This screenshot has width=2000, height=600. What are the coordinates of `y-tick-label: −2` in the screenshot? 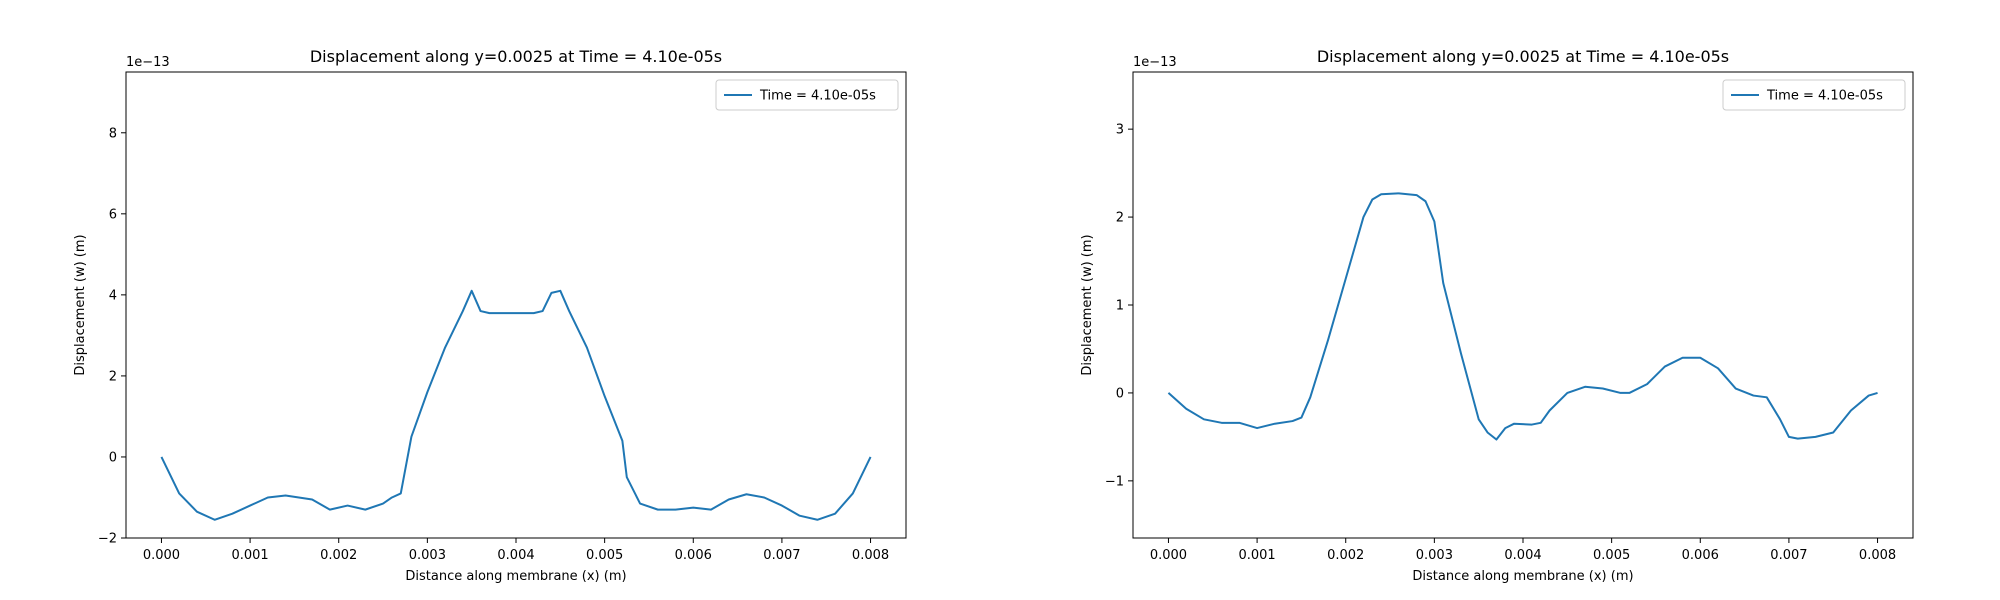 It's located at (107, 539).